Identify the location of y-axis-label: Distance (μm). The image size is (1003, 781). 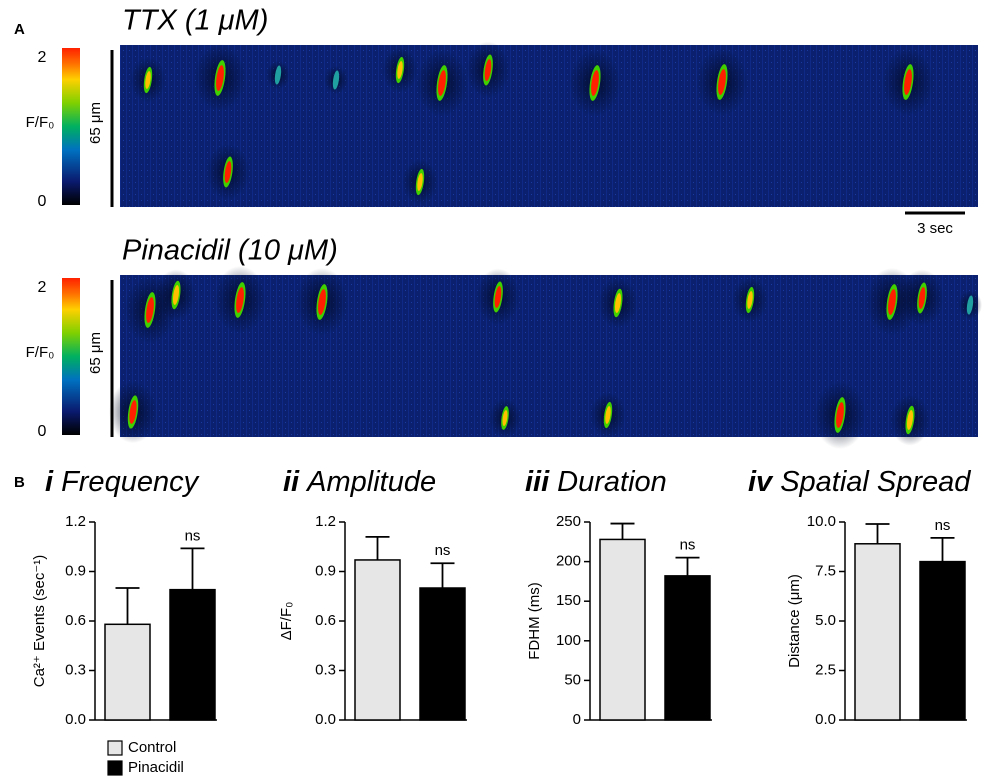
(794, 621).